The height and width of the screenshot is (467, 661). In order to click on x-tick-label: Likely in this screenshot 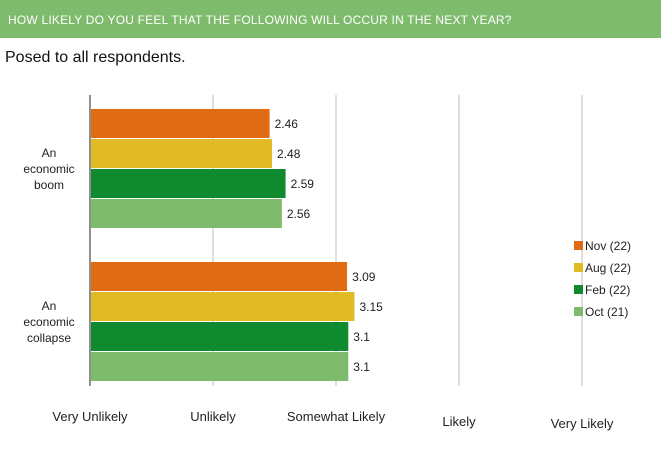, I will do `click(459, 421)`.